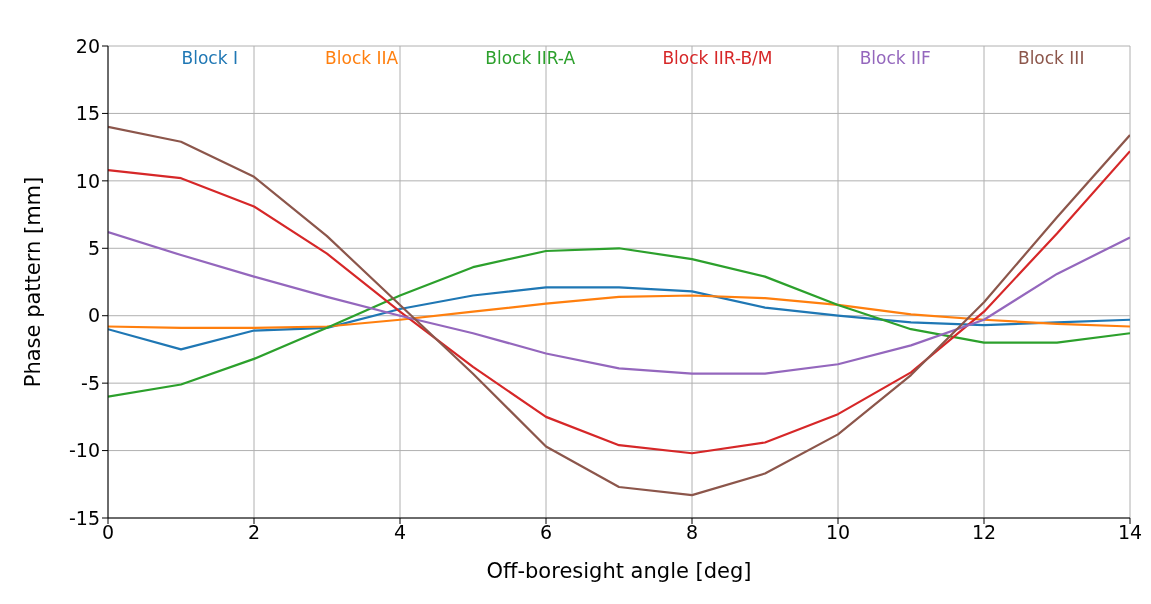 This screenshot has width=1151, height=604. Describe the element at coordinates (692, 532) in the screenshot. I see `x-tick-label: 8` at that location.